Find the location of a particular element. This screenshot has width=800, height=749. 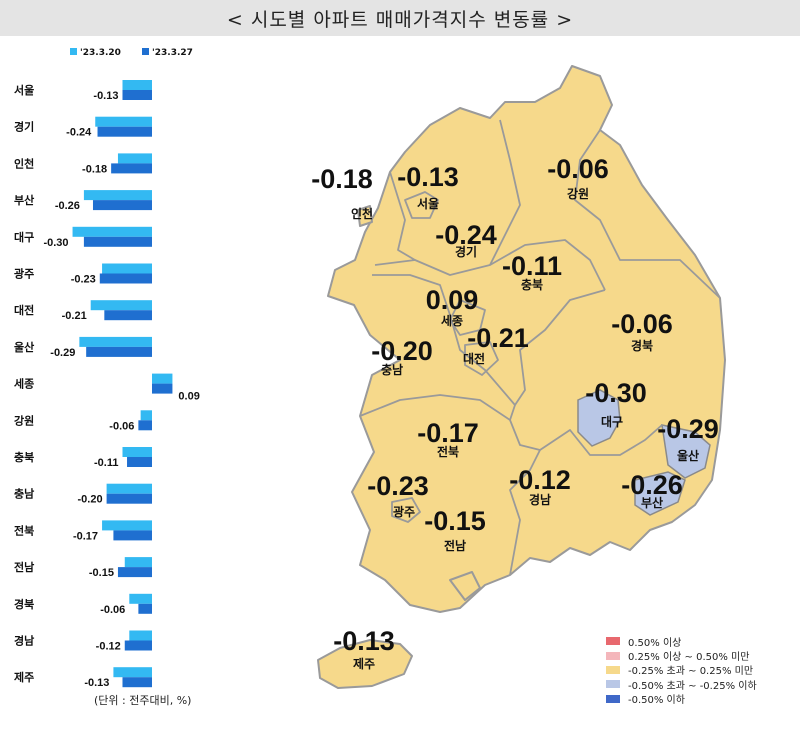

bar-row: 부산 -0.26 is located at coordinates (83, 201).